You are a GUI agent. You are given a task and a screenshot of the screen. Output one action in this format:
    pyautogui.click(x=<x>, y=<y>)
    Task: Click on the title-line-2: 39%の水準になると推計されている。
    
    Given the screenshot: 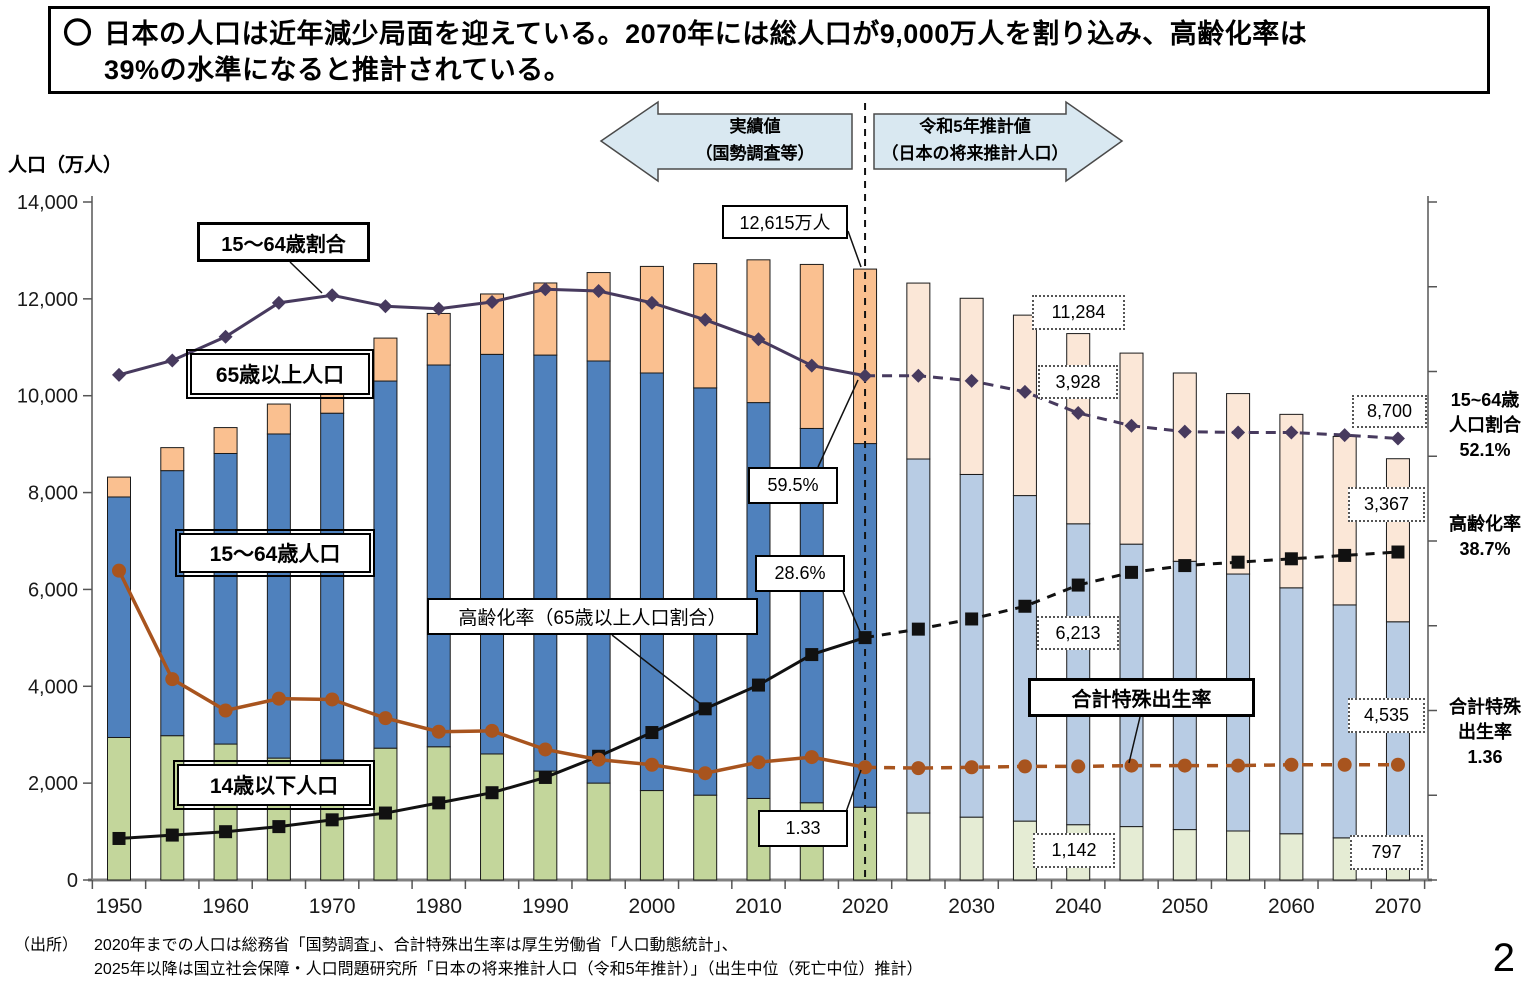 What is the action you would take?
    pyautogui.click(x=338, y=70)
    